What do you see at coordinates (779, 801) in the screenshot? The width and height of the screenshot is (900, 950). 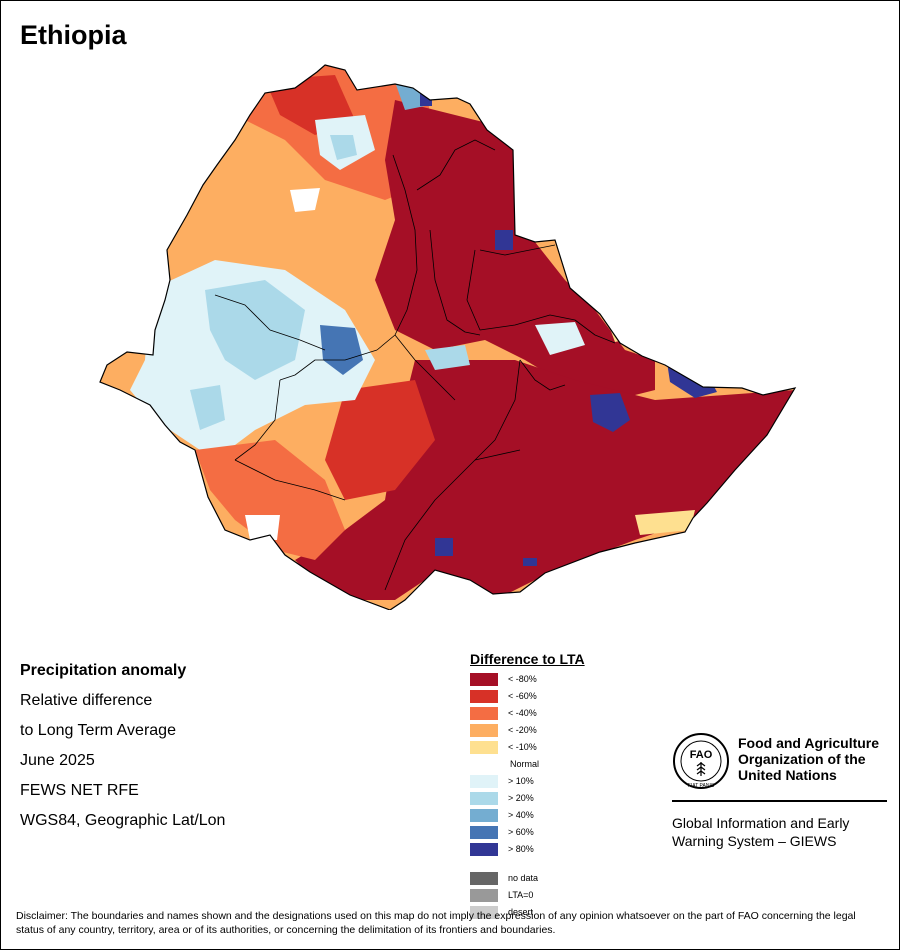 I see `fao-divider` at bounding box center [779, 801].